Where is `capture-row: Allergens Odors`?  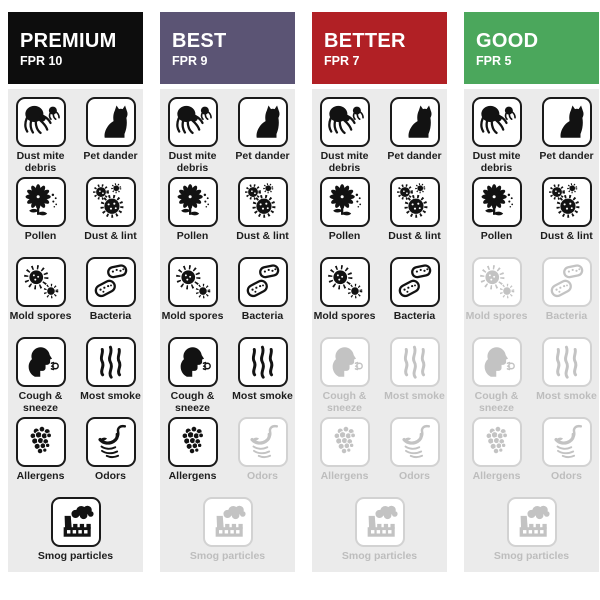
capture-row: Allergens Odors is located at coordinates (227, 457).